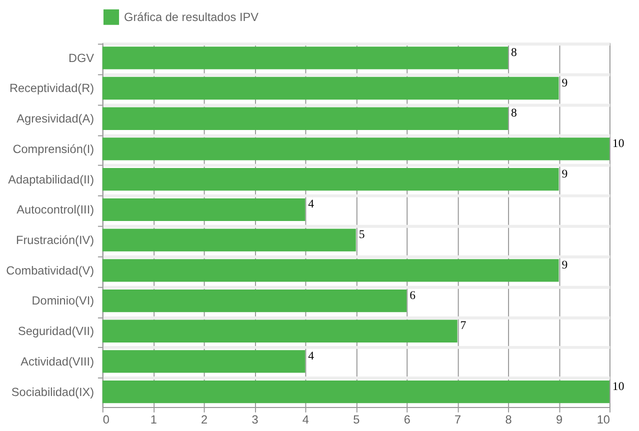 This screenshot has width=639, height=431. What do you see at coordinates (463, 325) in the screenshot?
I see `data-label: 7` at bounding box center [463, 325].